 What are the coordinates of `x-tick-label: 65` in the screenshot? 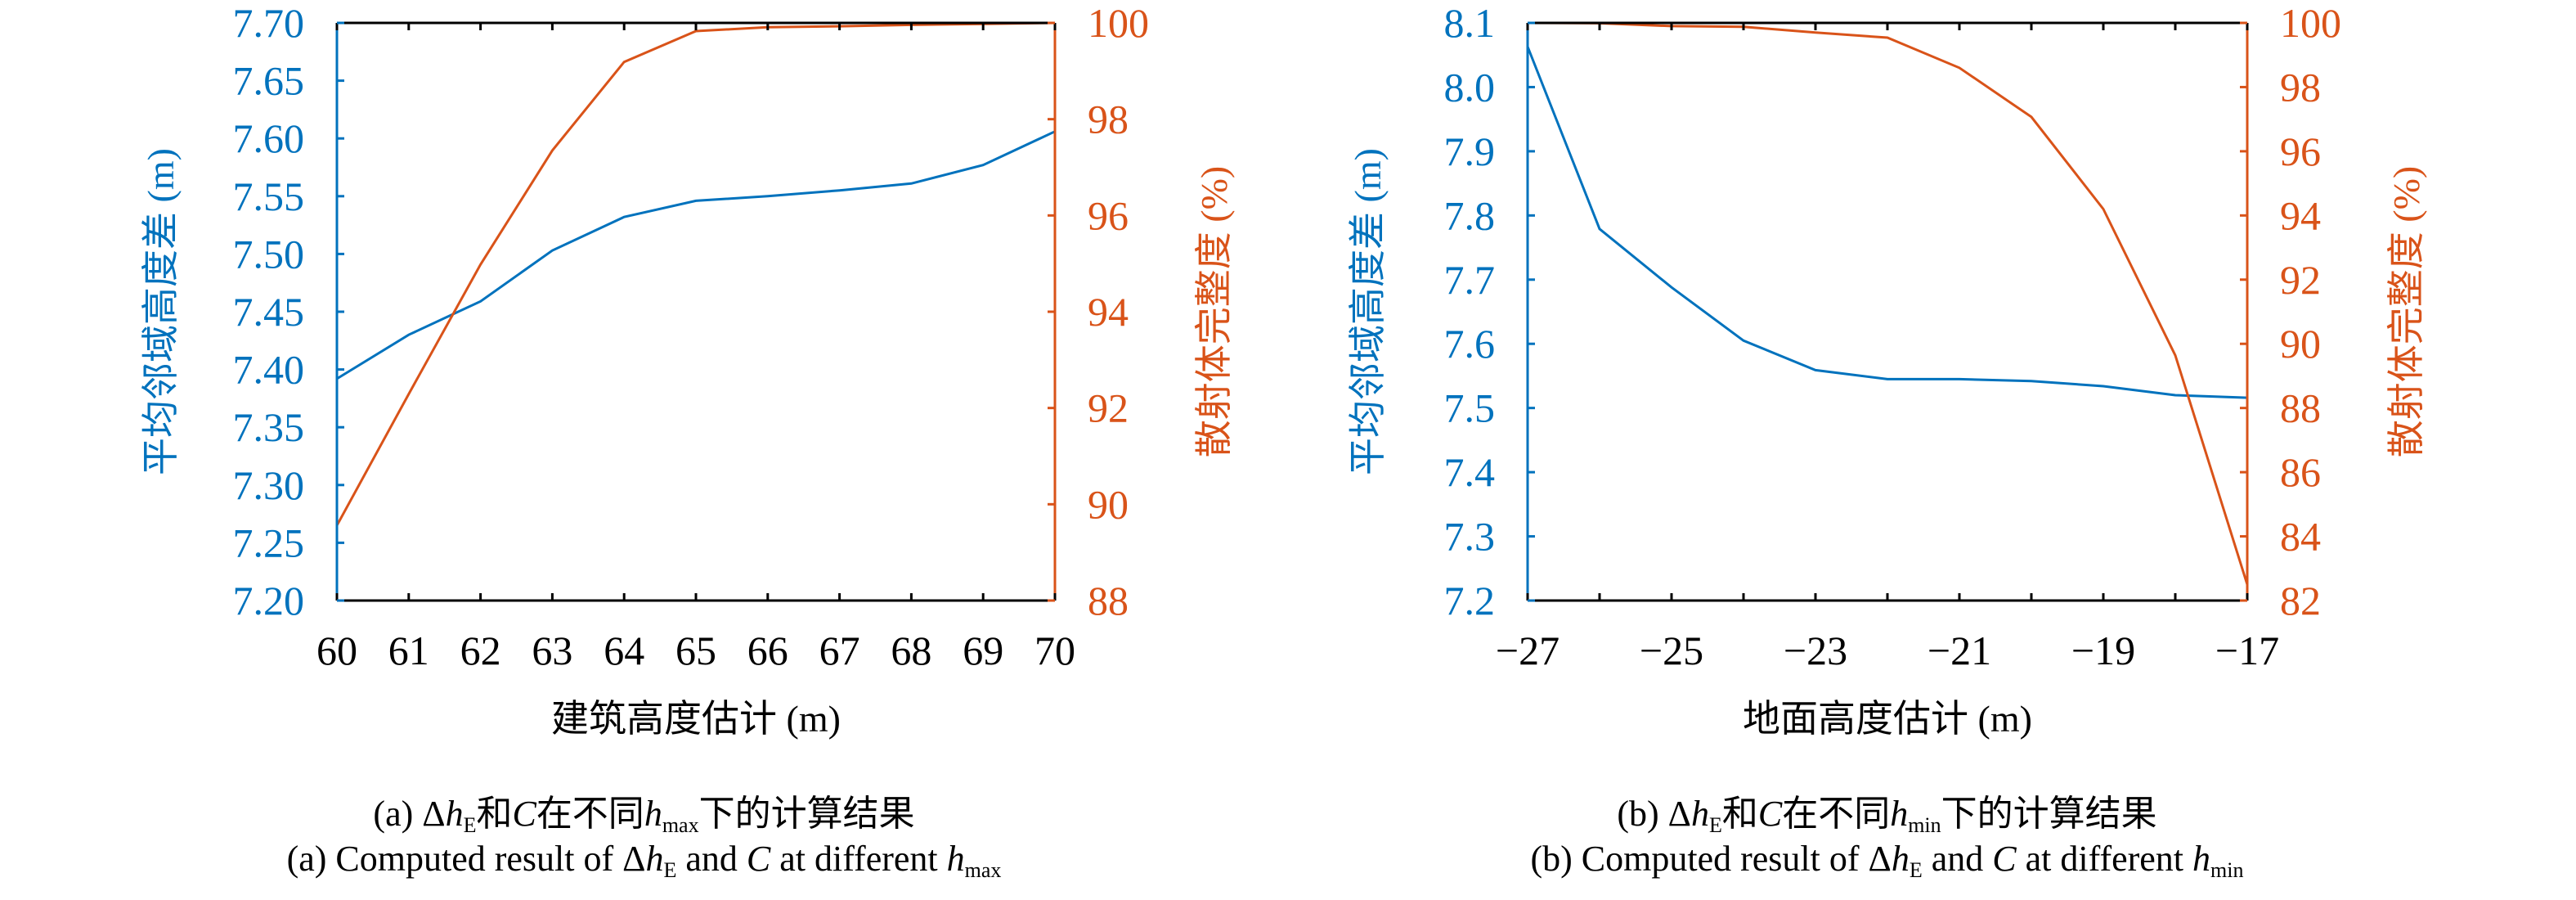 It's located at (695, 651).